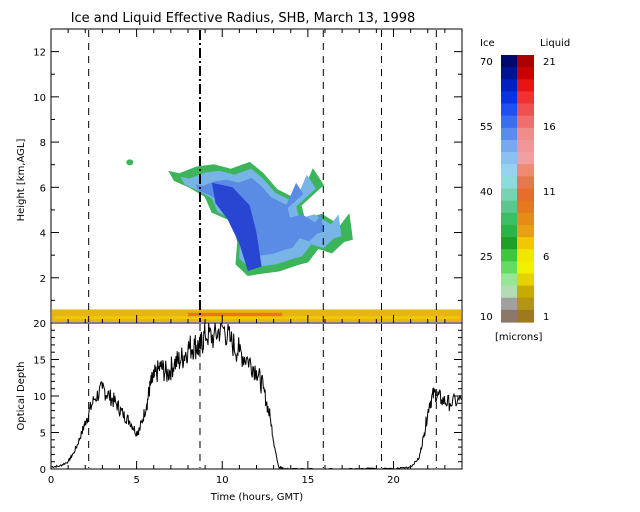  What do you see at coordinates (486, 257) in the screenshot?
I see `colorbar-ice-label: 25` at bounding box center [486, 257].